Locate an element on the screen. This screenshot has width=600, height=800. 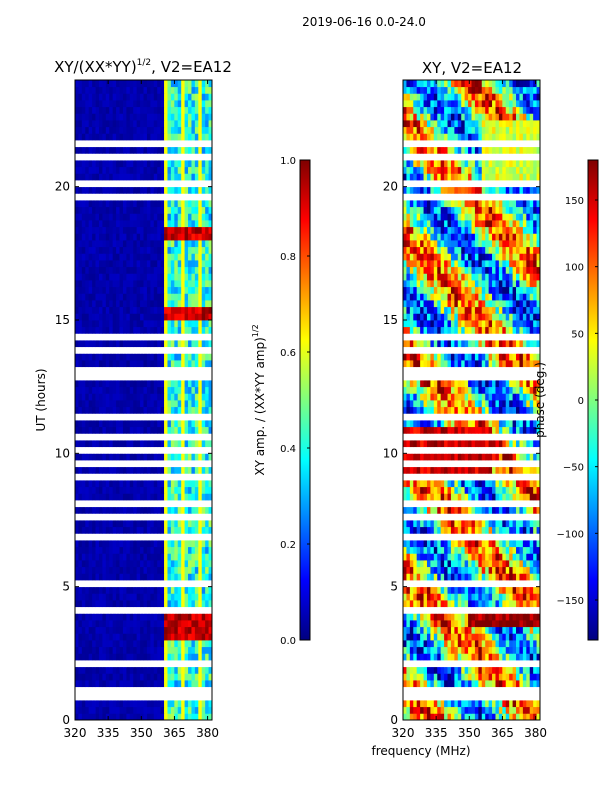
colorbar-tick-label: 0.0 is located at coordinates (288, 641).